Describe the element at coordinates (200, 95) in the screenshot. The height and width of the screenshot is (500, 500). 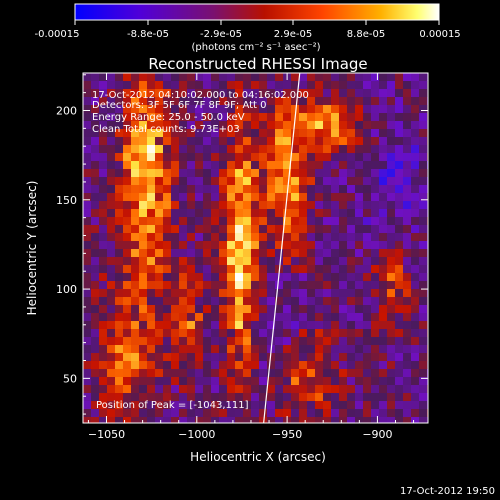
I see `annotation-time: 17-Oct-2012 04:10:02.000 to 04:16:02.000` at that location.